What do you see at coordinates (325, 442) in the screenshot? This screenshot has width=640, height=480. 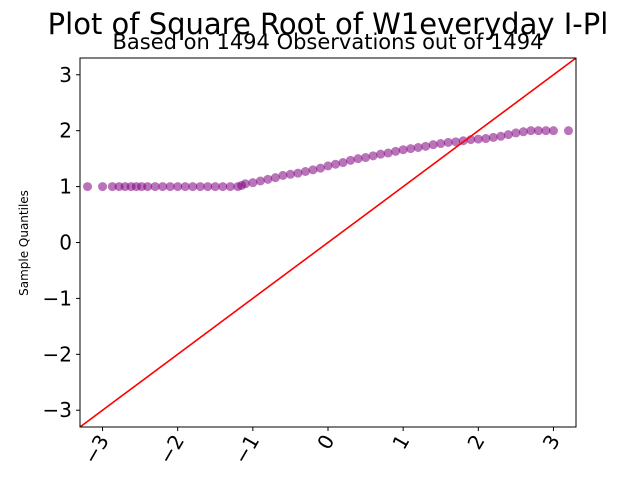 I see `x-tick-label: 0` at bounding box center [325, 442].